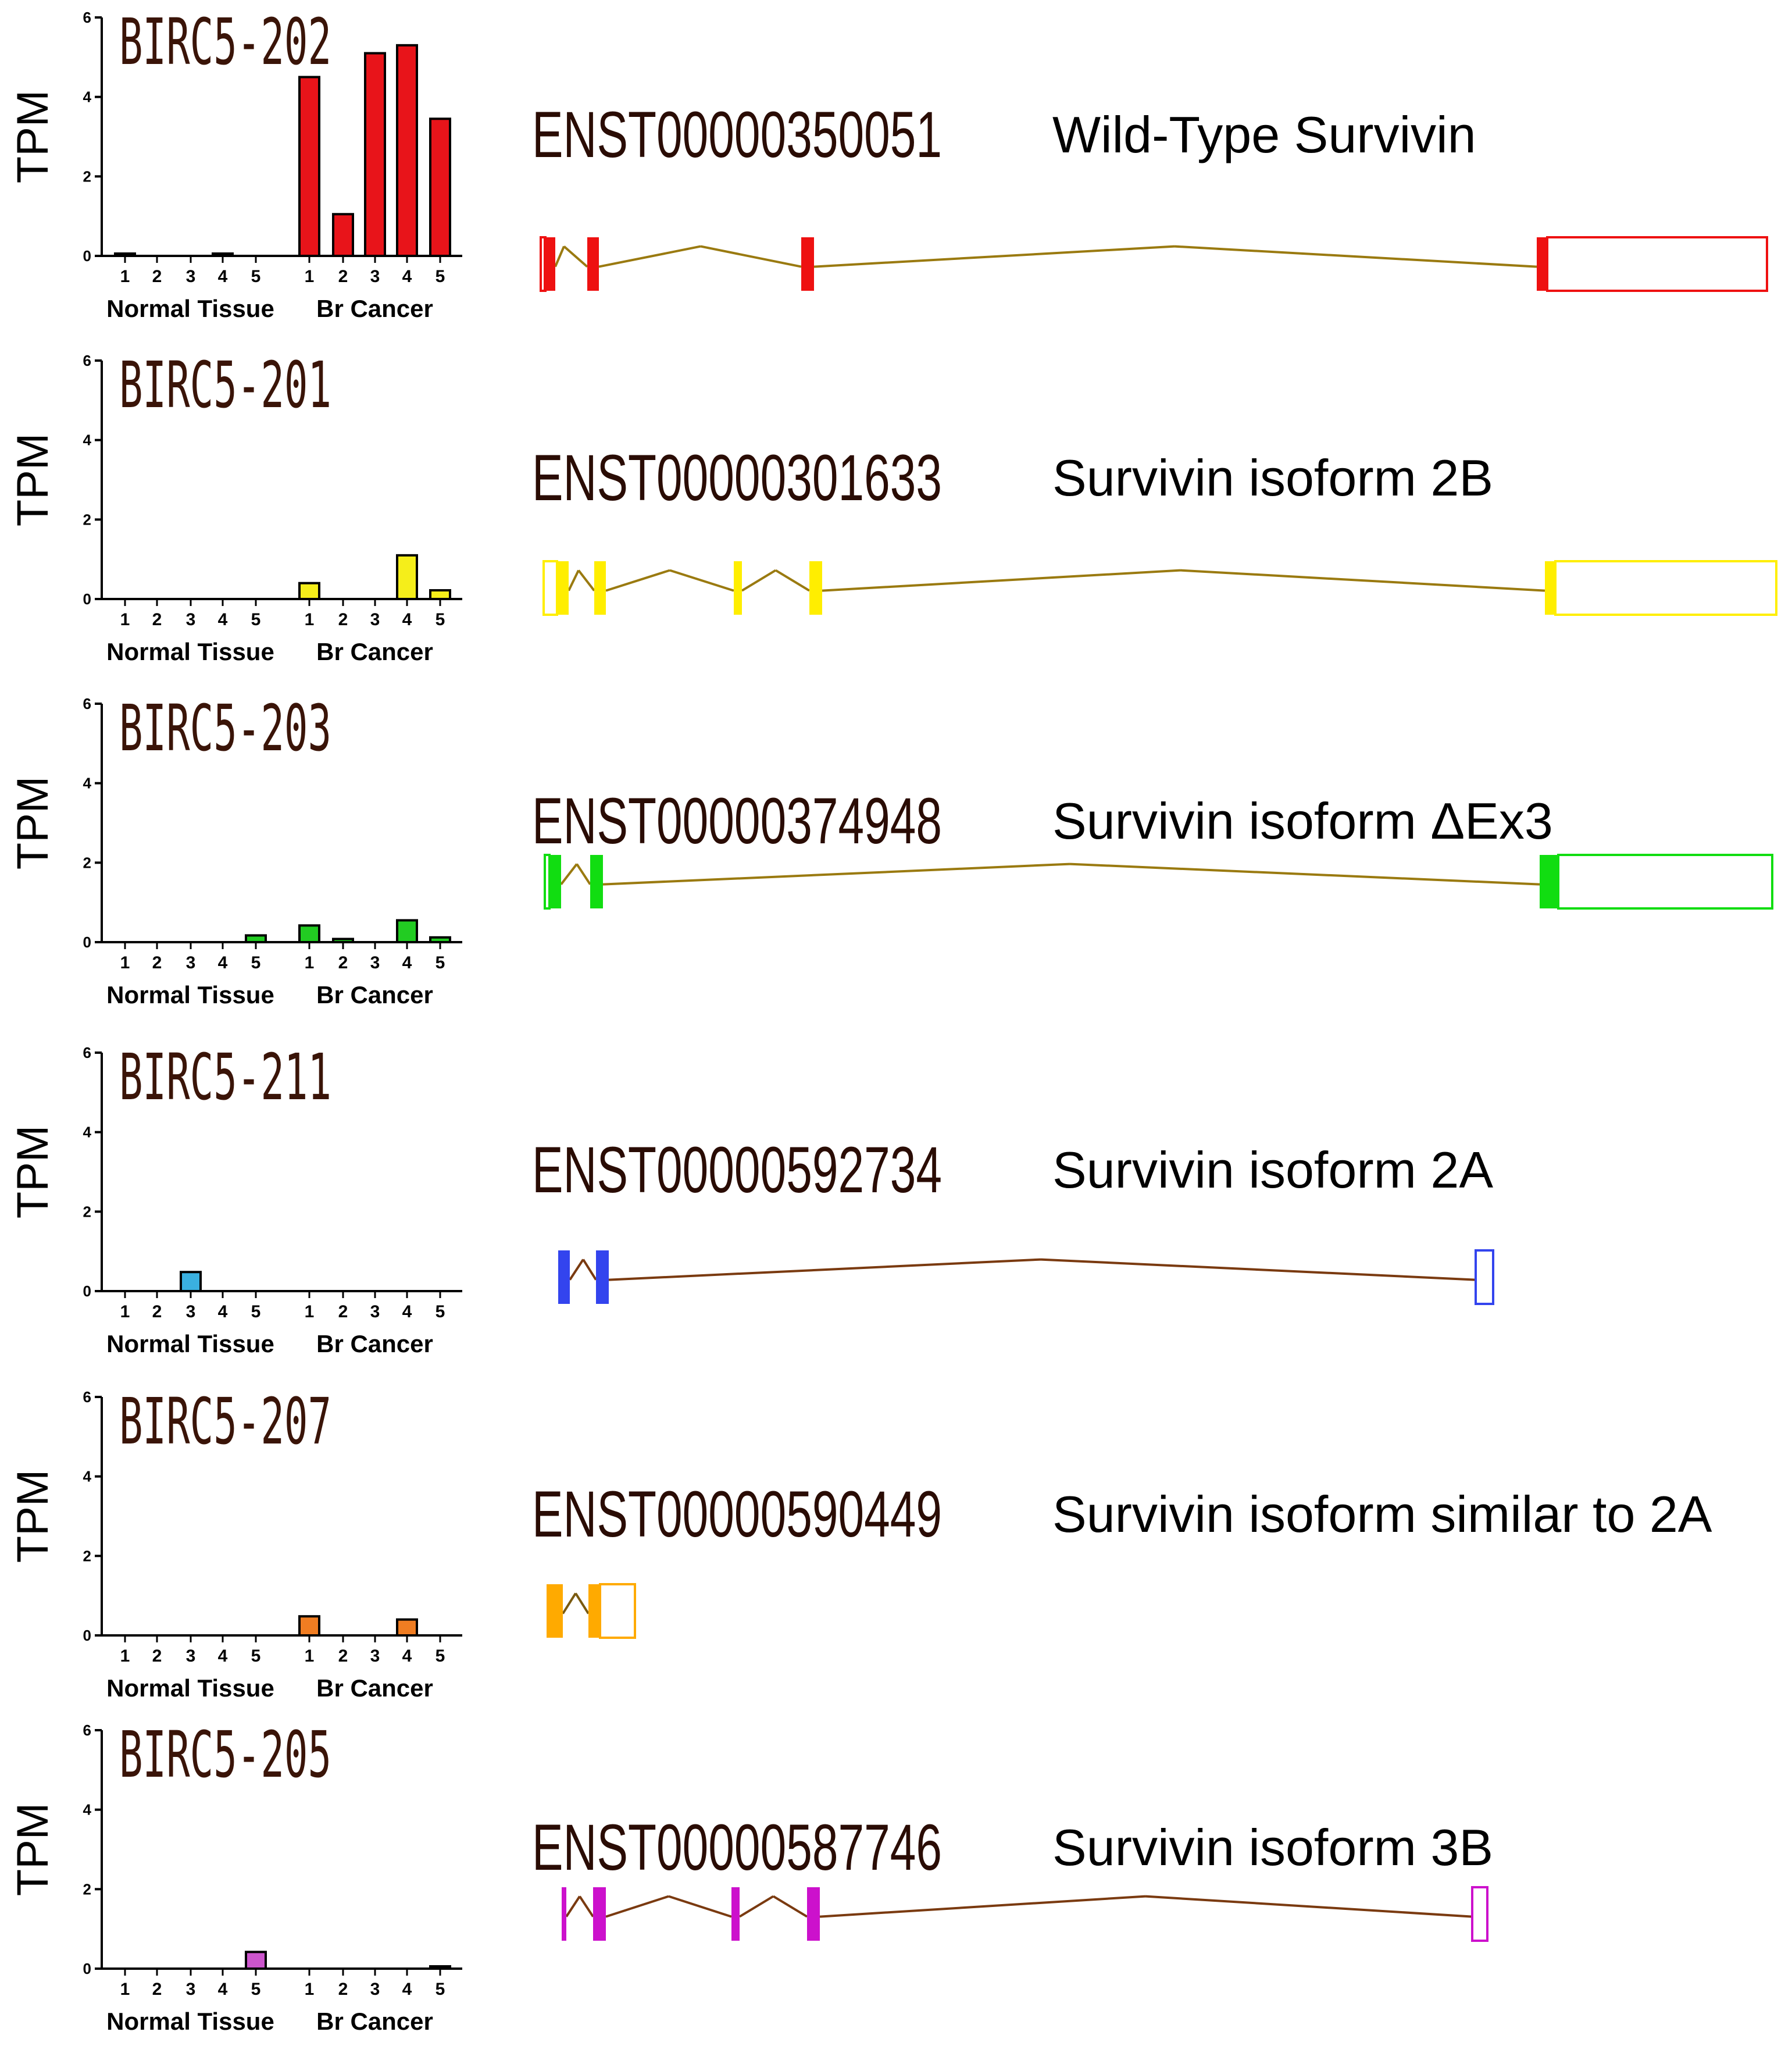 This screenshot has height=2046, width=1792. What do you see at coordinates (1272, 1847) in the screenshot?
I see `isoform-description: Survivin isoform 3B` at bounding box center [1272, 1847].